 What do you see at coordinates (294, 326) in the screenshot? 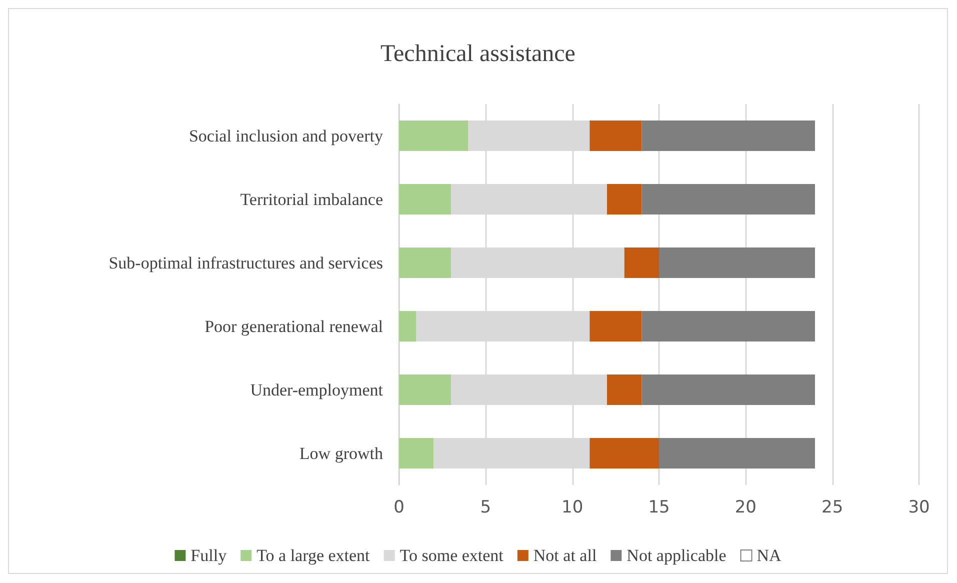
I see `y-tick-label: Poor generational renewal` at bounding box center [294, 326].